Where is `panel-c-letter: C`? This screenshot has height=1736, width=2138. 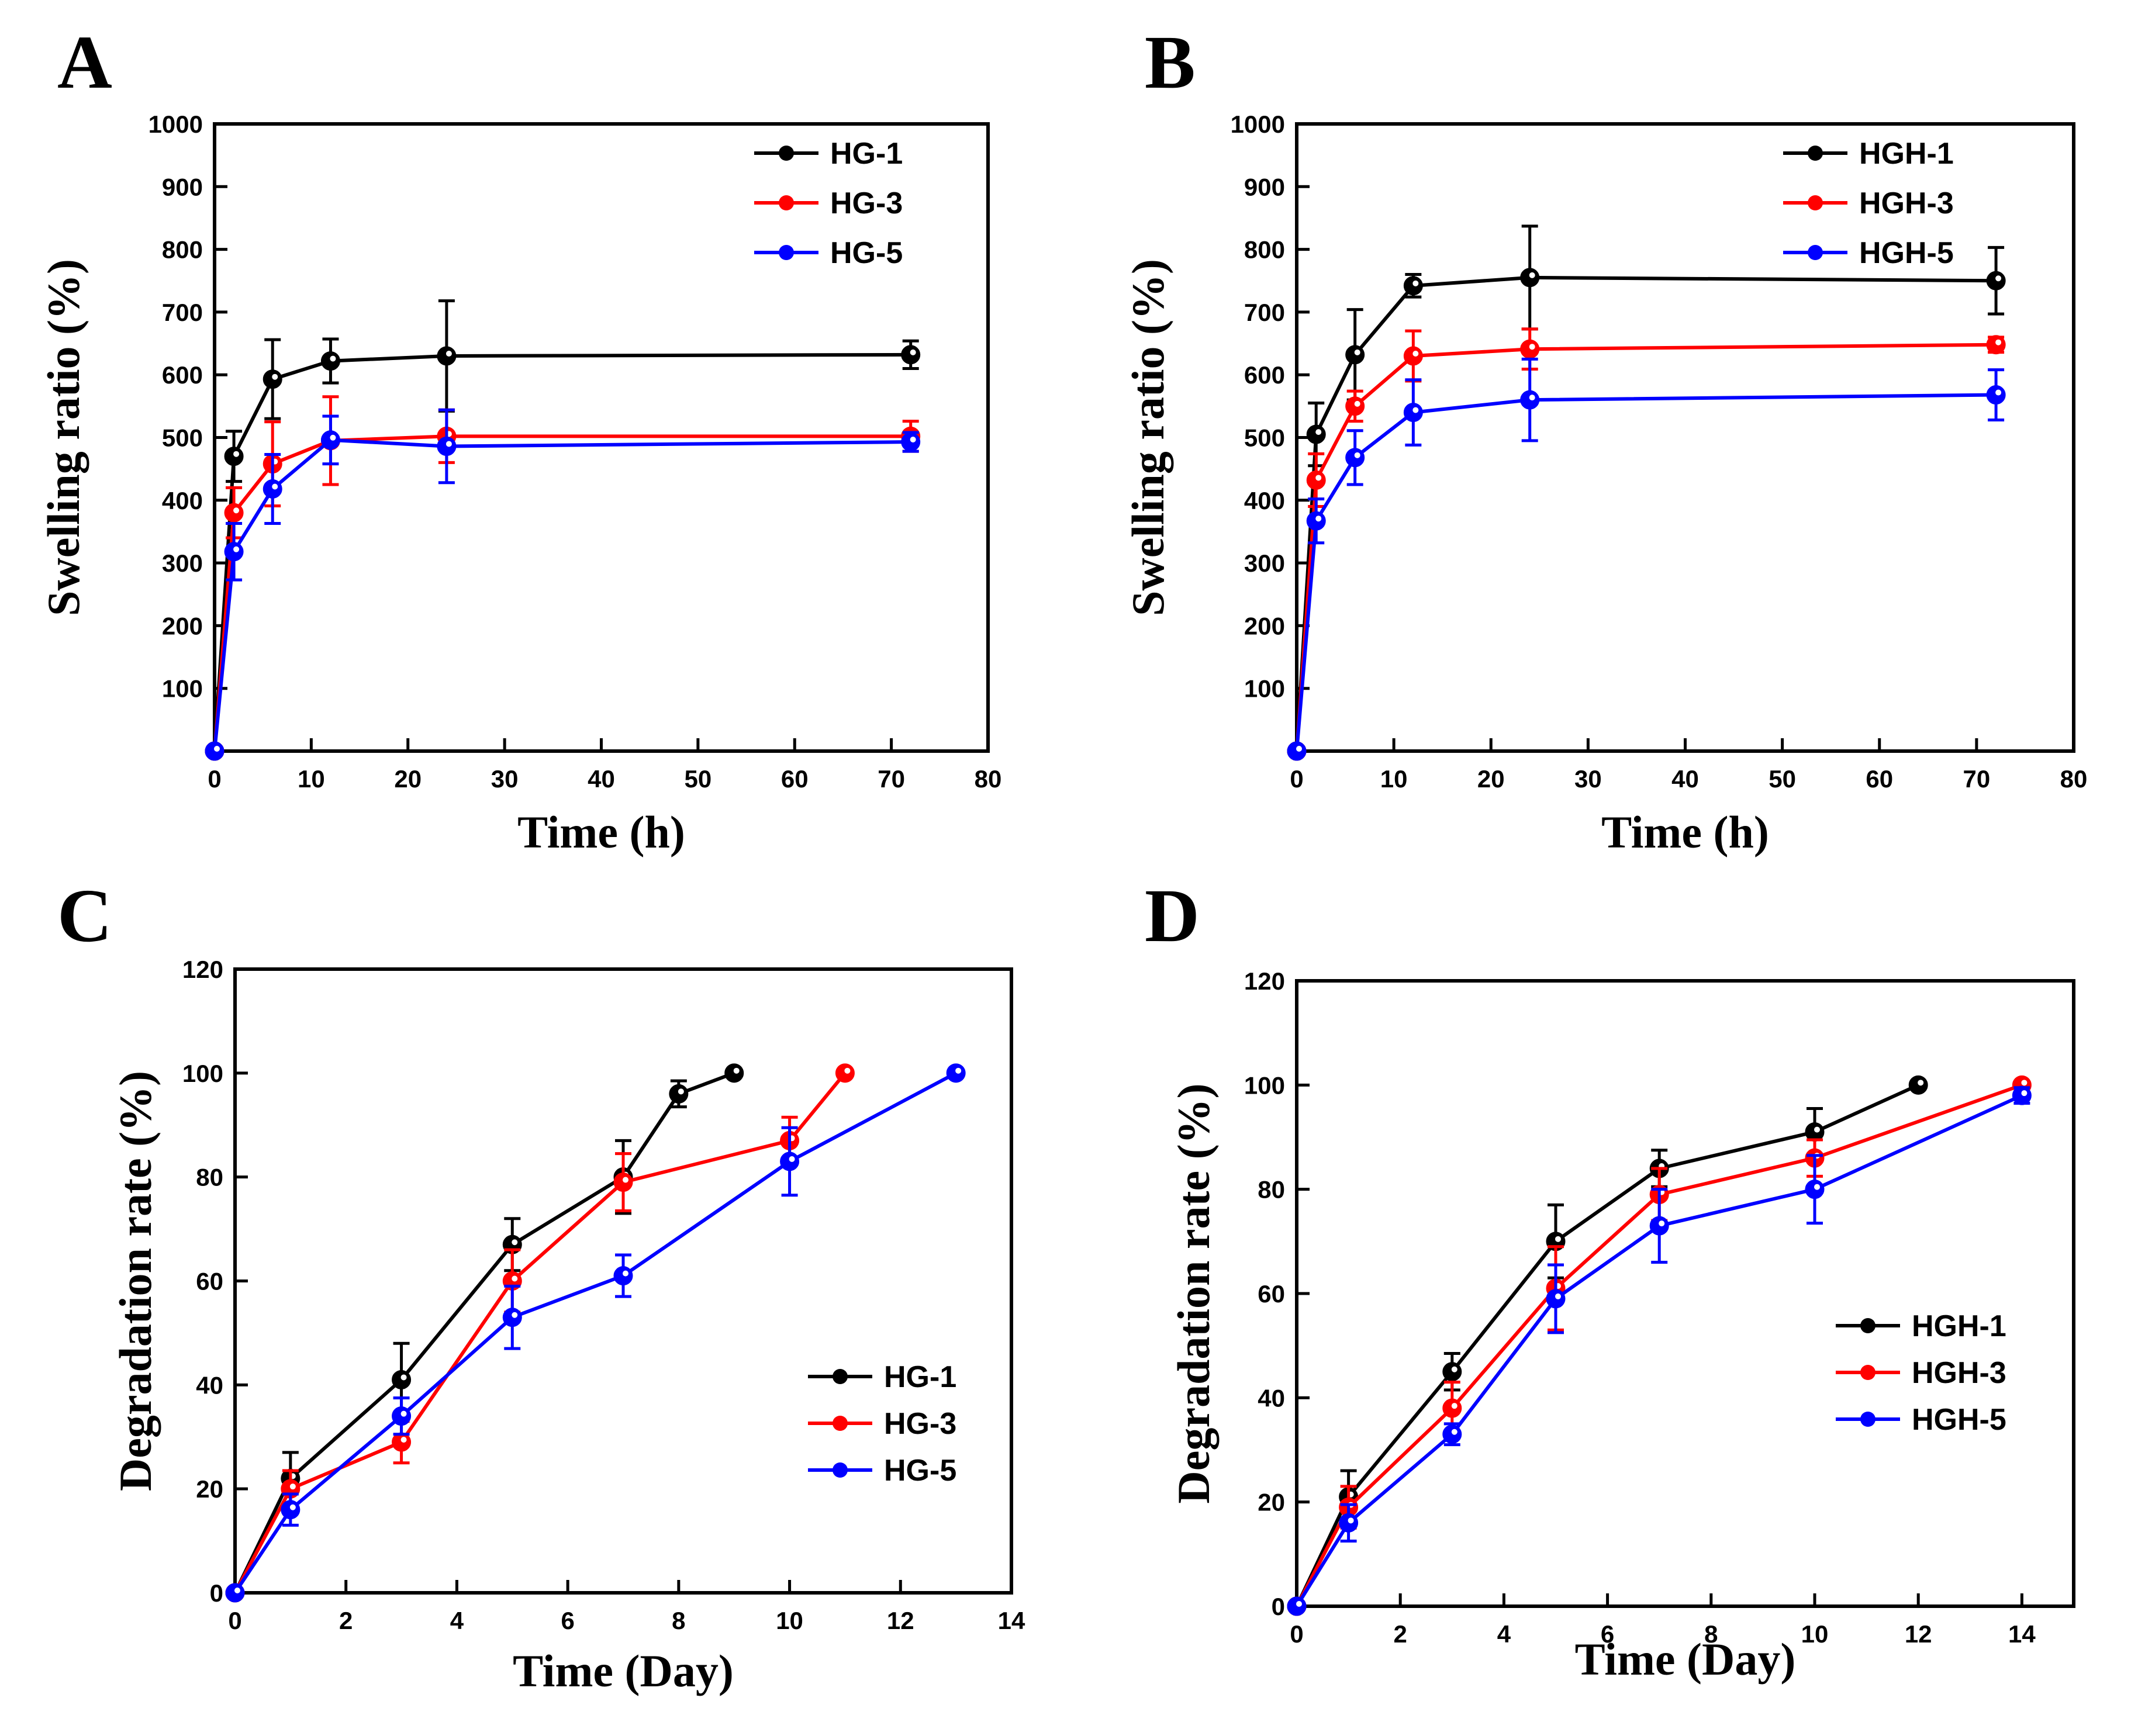
panel-c-letter: C is located at coordinates (84, 916).